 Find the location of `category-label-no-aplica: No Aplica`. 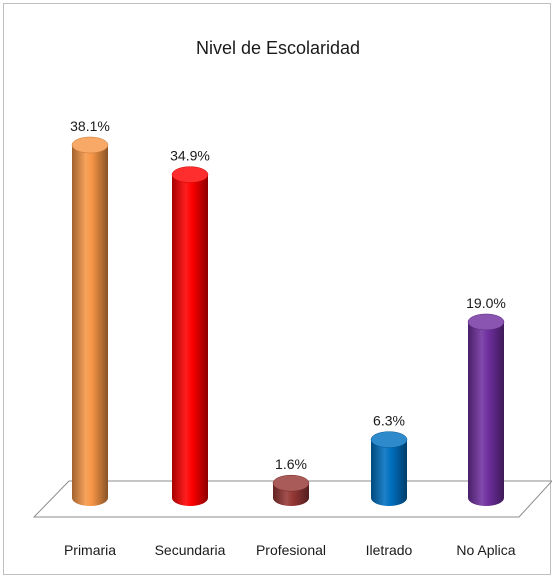

category-label-no-aplica: No Aplica is located at coordinates (485, 550).